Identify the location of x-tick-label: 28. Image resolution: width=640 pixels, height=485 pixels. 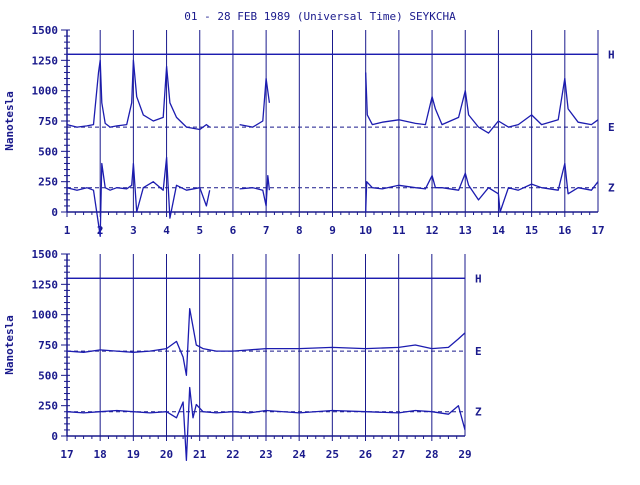
(431, 454).